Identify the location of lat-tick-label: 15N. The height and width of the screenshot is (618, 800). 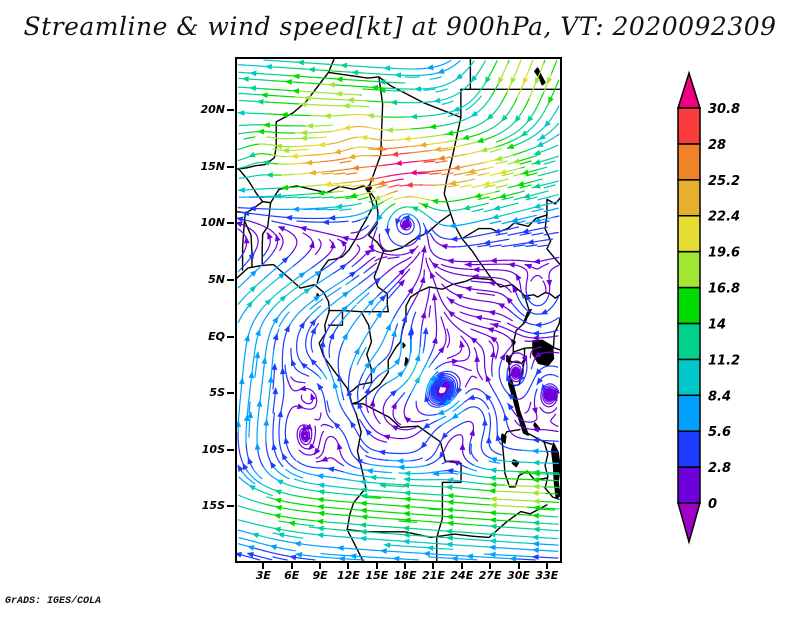
(212, 166).